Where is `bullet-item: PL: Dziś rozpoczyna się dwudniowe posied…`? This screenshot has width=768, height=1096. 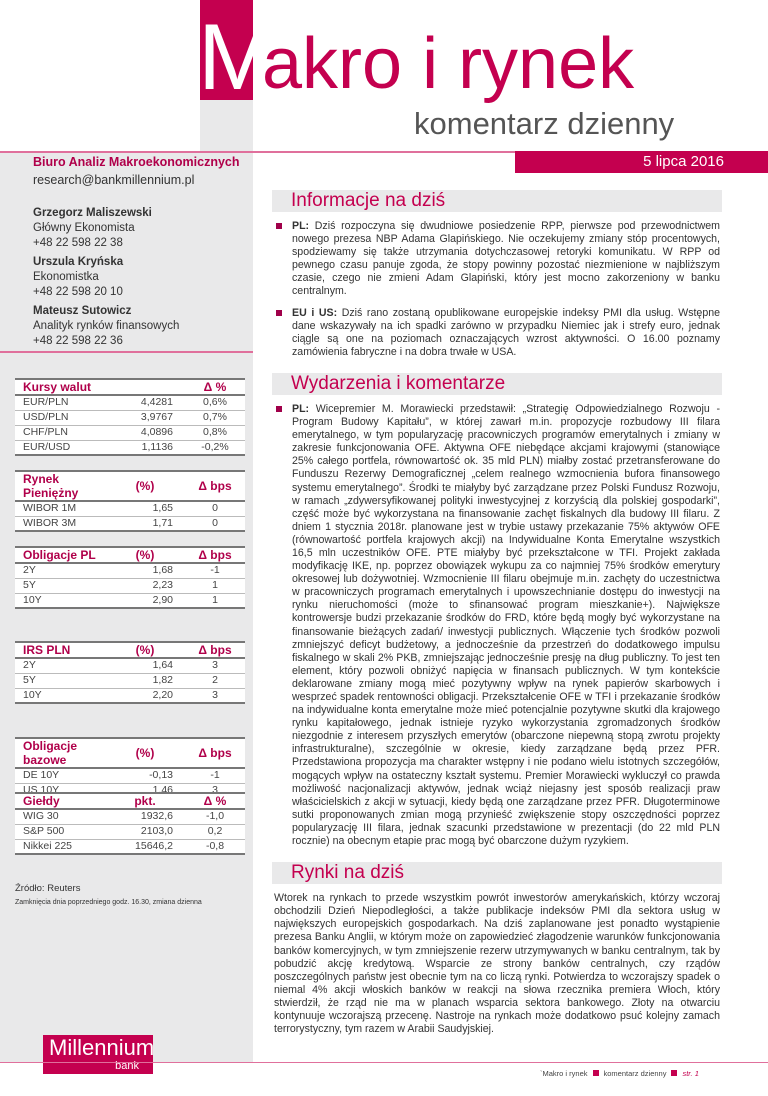
bullet-item: PL: Dziś rozpoczyna się dwudniowe posied… is located at coordinates (498, 259).